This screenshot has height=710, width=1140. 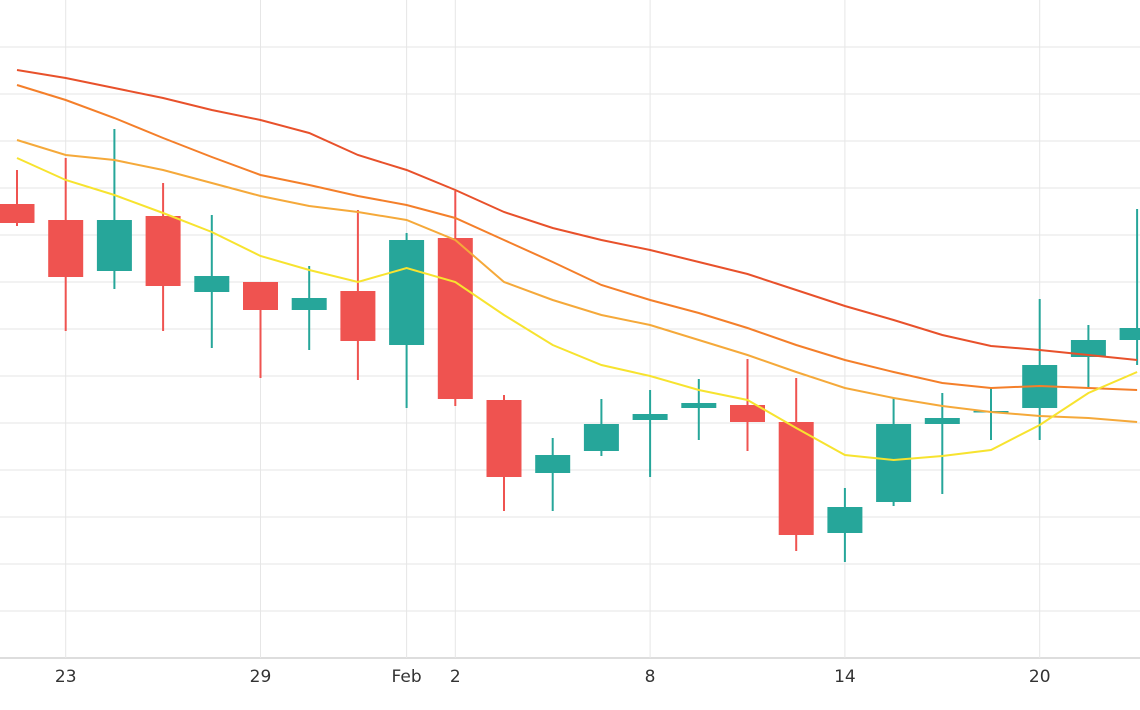 I want to click on x-tick-label: Feb, so click(x=407, y=677).